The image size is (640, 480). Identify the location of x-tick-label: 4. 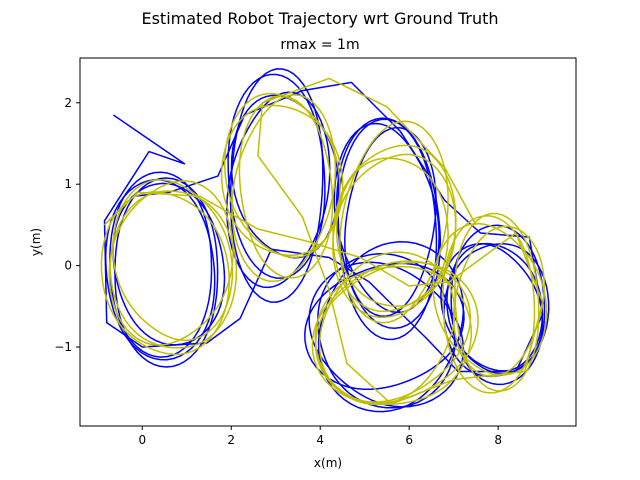
(320, 440).